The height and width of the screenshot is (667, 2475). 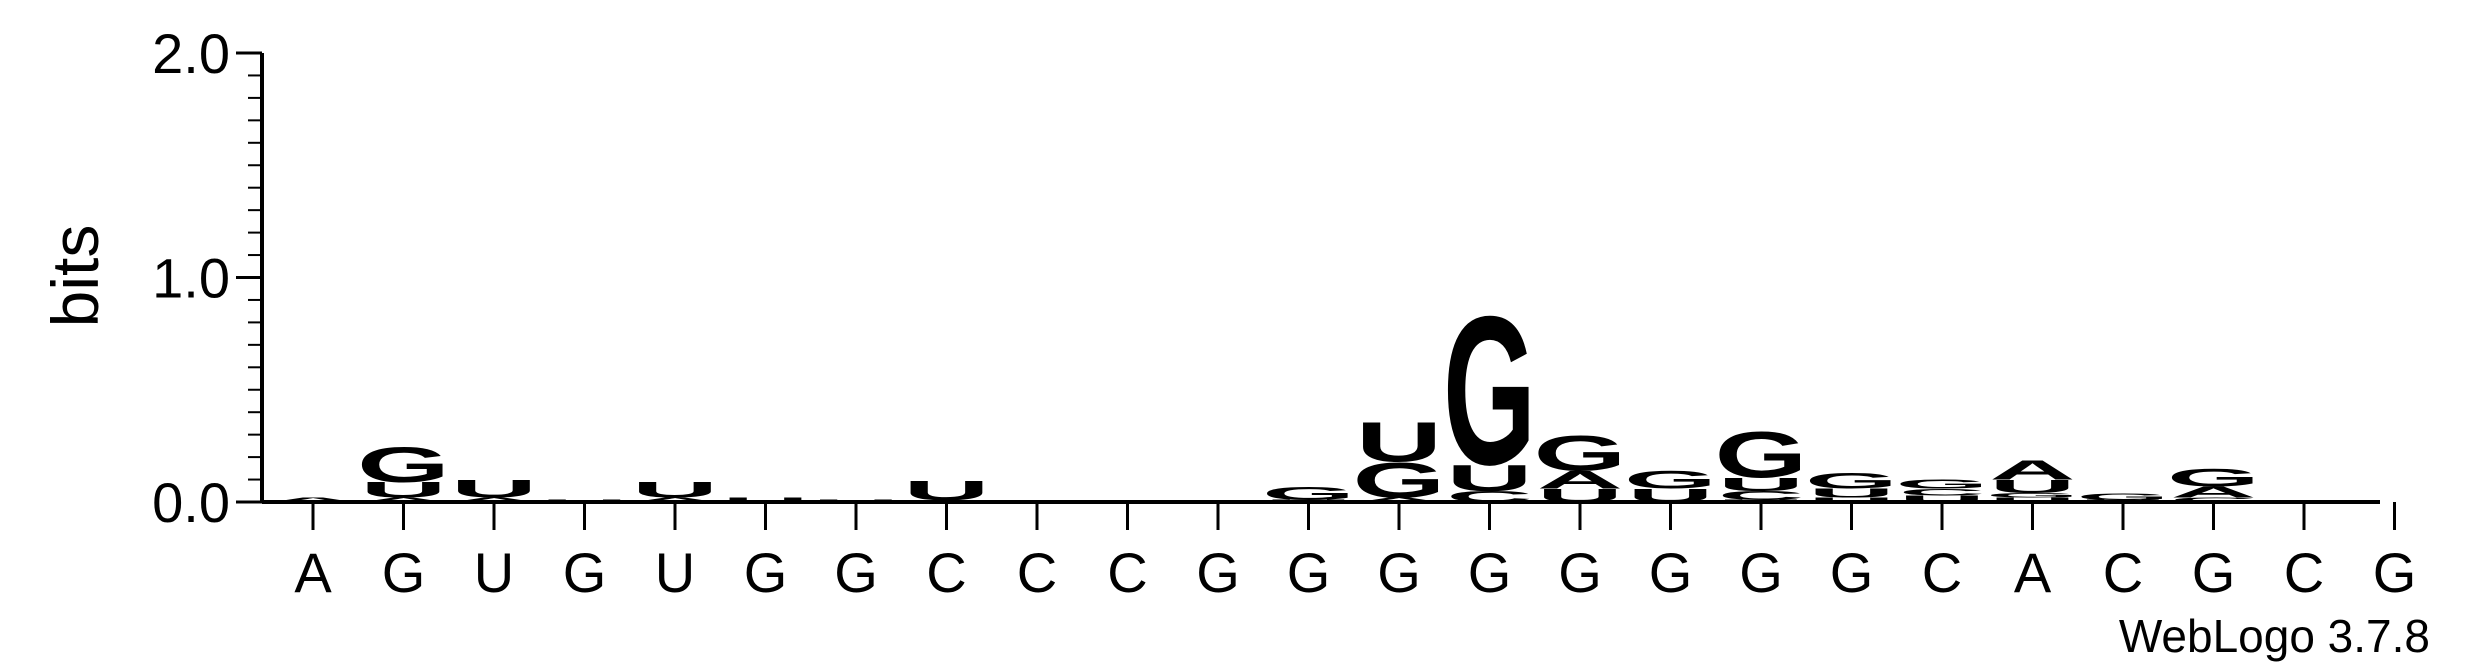 I want to click on y-axis-label: bits, so click(x=75, y=276).